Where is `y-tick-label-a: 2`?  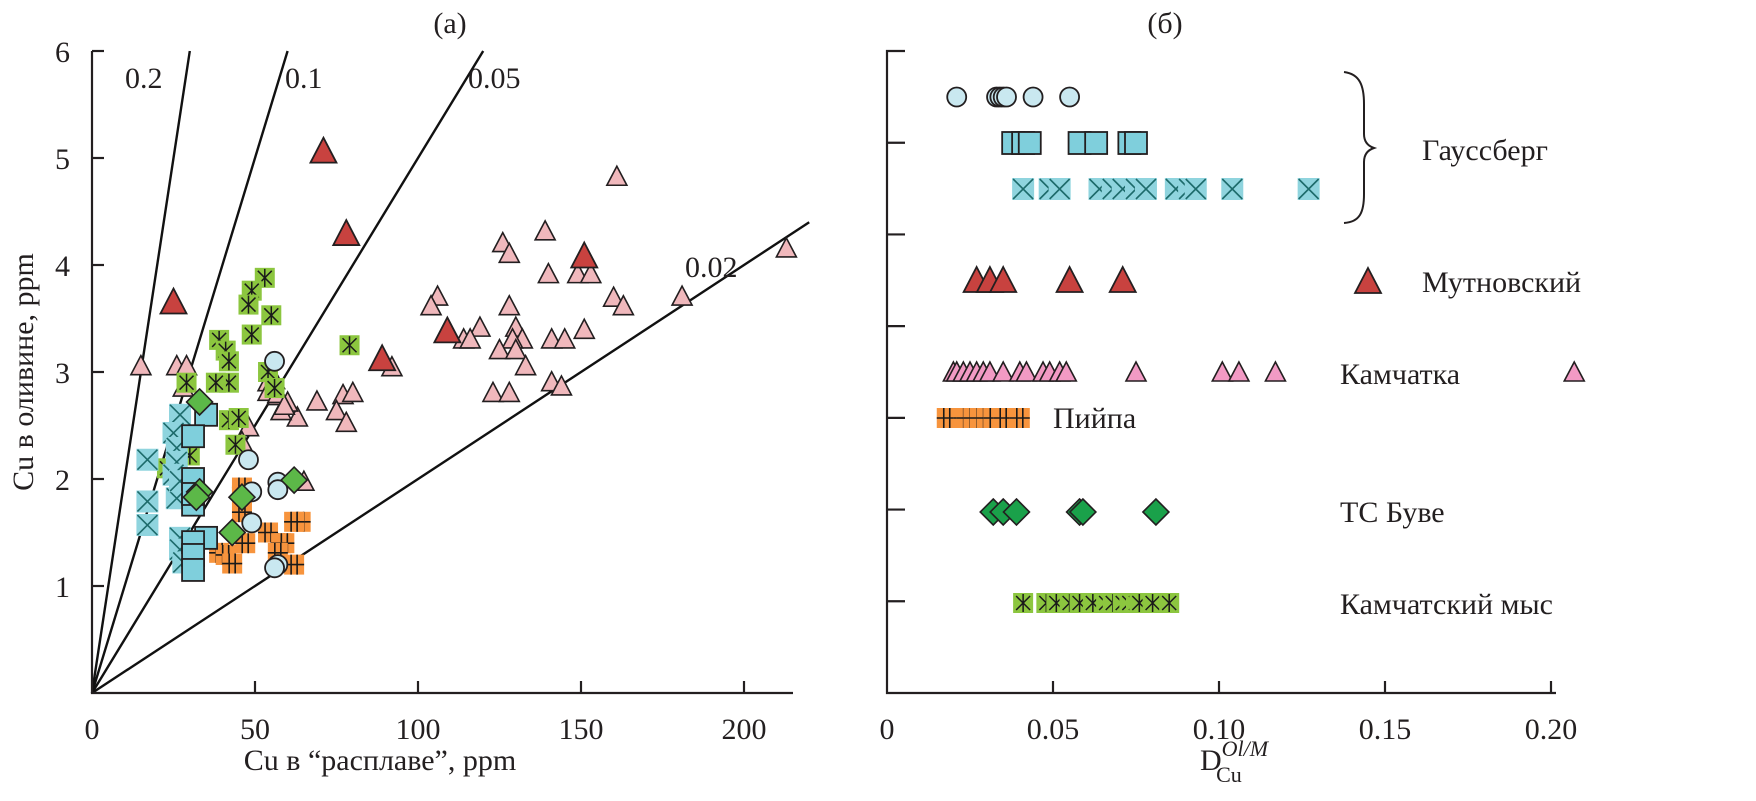 y-tick-label-a: 2 is located at coordinates (62, 480).